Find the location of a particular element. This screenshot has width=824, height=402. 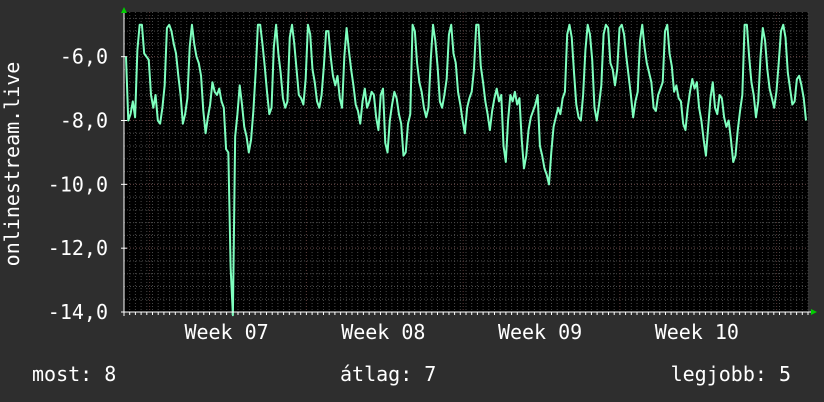

average-value: átlag: 7 is located at coordinates (388, 374).